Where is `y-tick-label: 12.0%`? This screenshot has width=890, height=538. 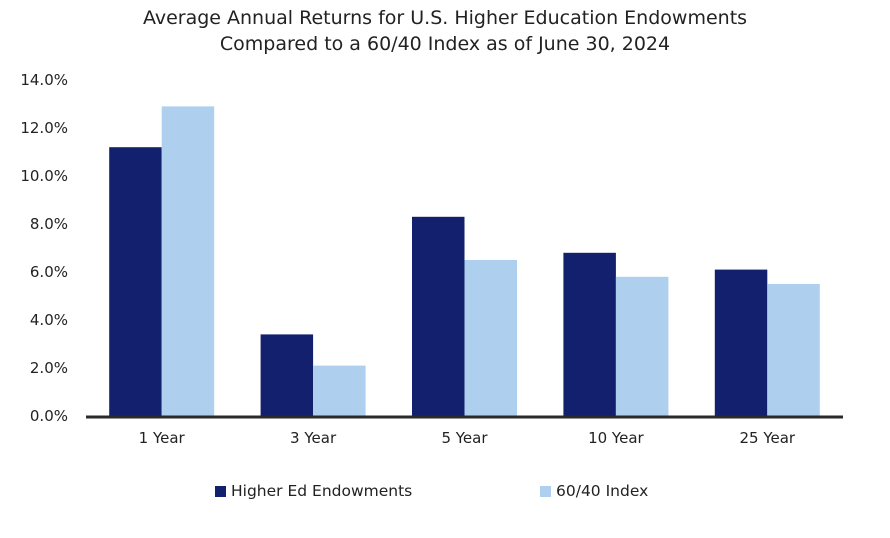
y-tick-label: 12.0% is located at coordinates (44, 128).